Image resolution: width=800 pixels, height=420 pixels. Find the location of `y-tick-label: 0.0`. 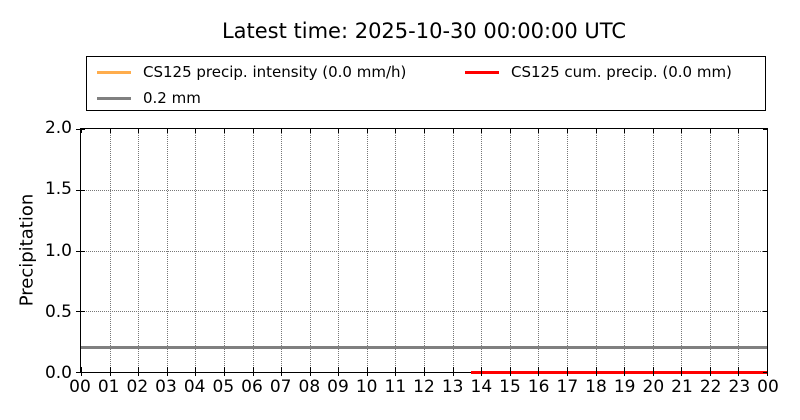

y-tick-label: 0.0 is located at coordinates (58, 373).